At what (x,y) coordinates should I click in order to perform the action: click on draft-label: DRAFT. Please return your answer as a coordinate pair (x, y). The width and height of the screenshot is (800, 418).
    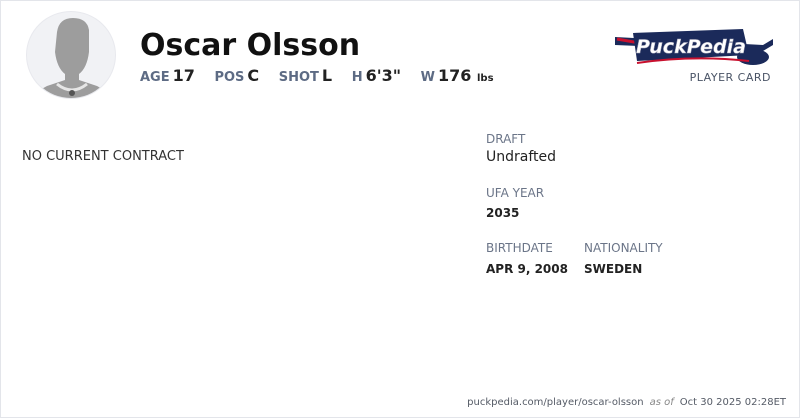
    Looking at the image, I should click on (506, 139).